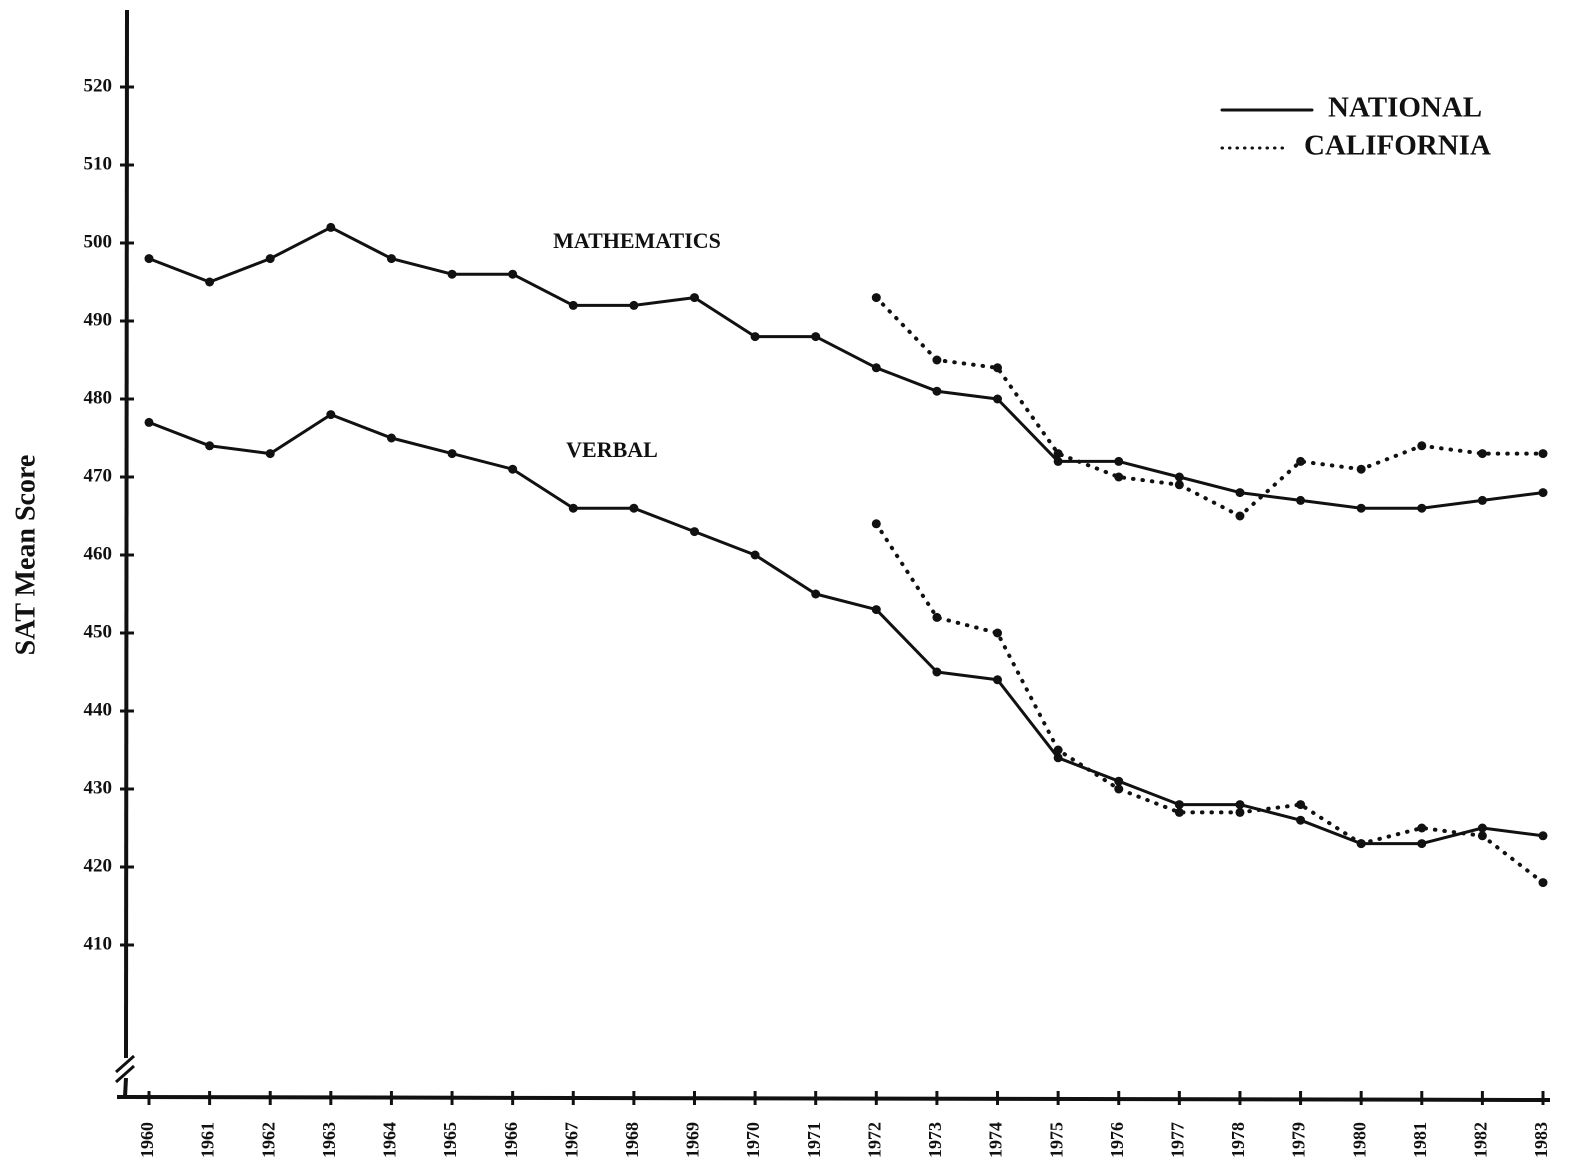 The width and height of the screenshot is (1572, 1175). What do you see at coordinates (98, 709) in the screenshot?
I see `y-tick-label: 440` at bounding box center [98, 709].